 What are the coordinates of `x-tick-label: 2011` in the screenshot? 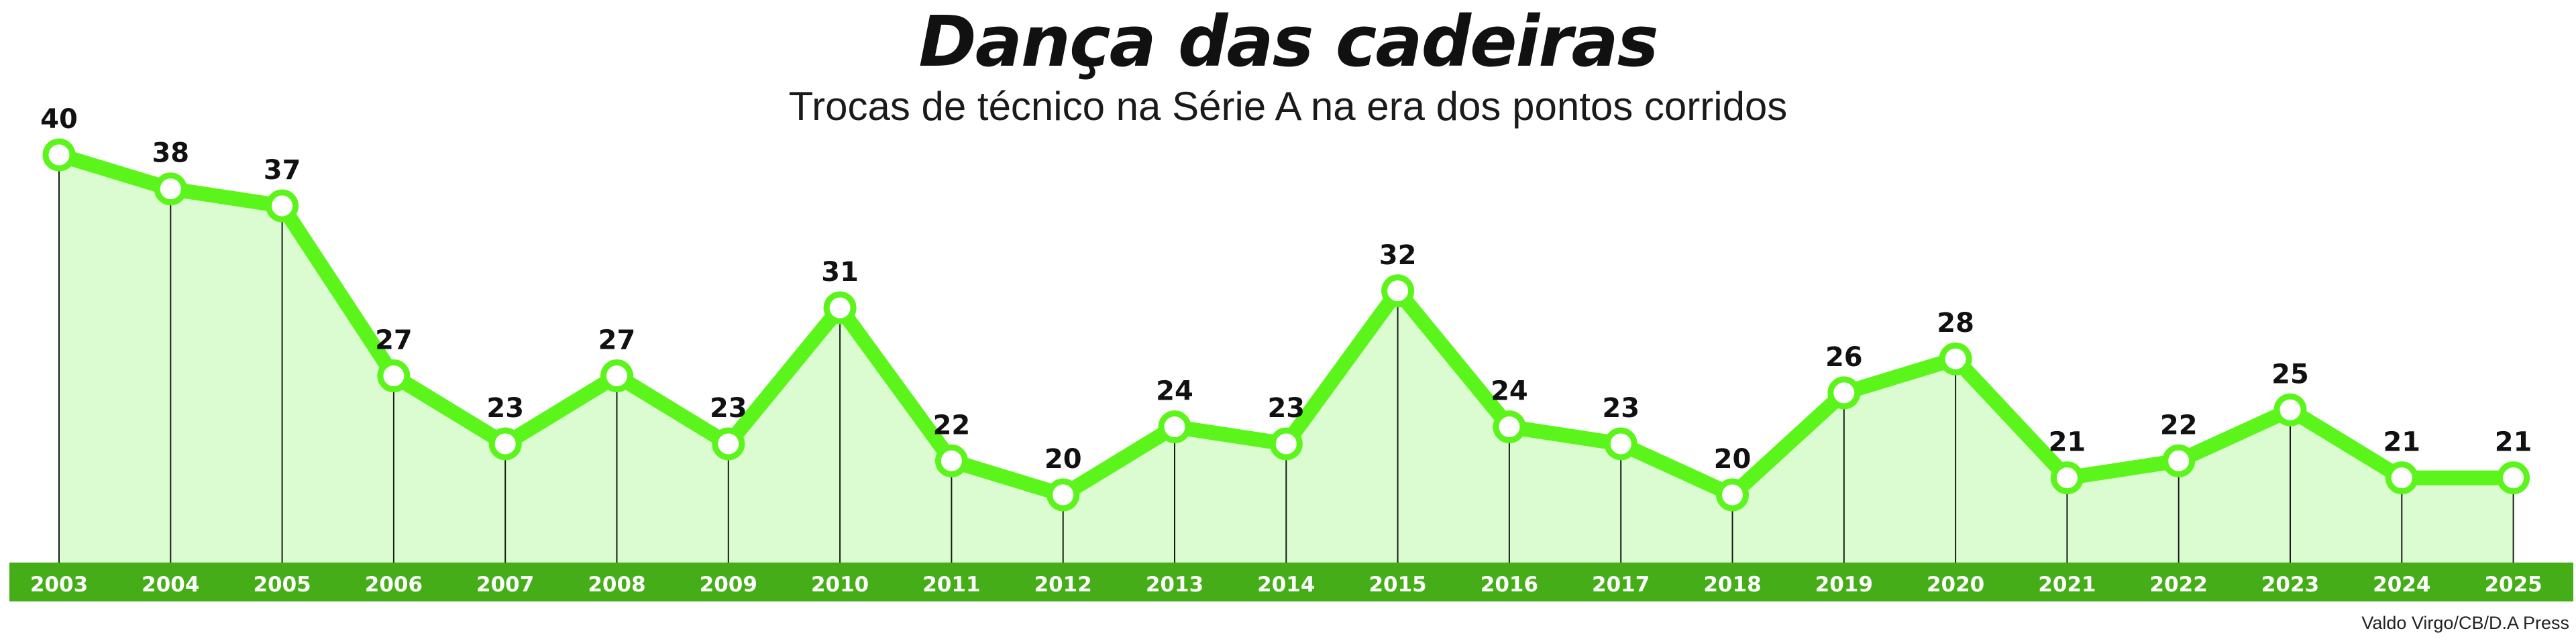 It's located at (951, 585).